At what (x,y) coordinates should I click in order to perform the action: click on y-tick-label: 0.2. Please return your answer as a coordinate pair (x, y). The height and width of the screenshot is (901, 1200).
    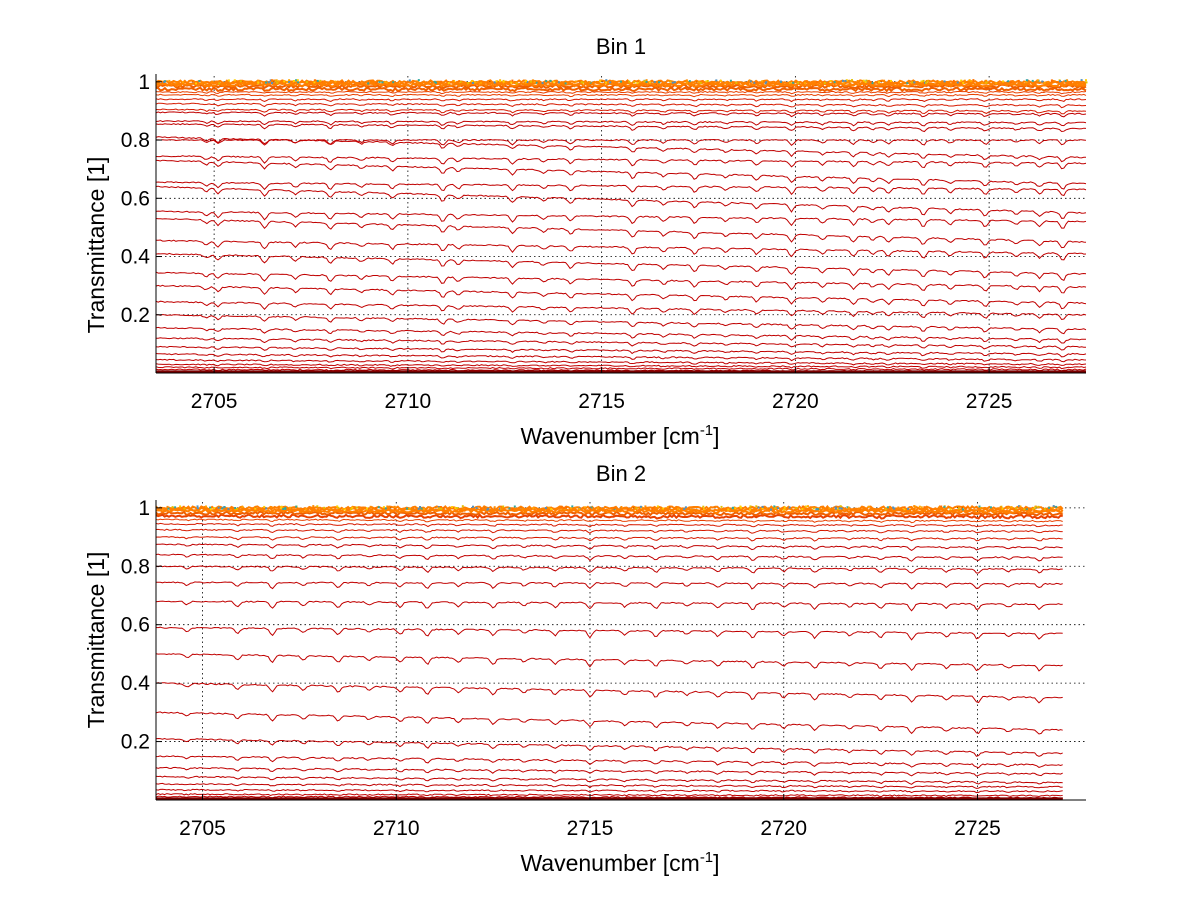
    Looking at the image, I should click on (135, 742).